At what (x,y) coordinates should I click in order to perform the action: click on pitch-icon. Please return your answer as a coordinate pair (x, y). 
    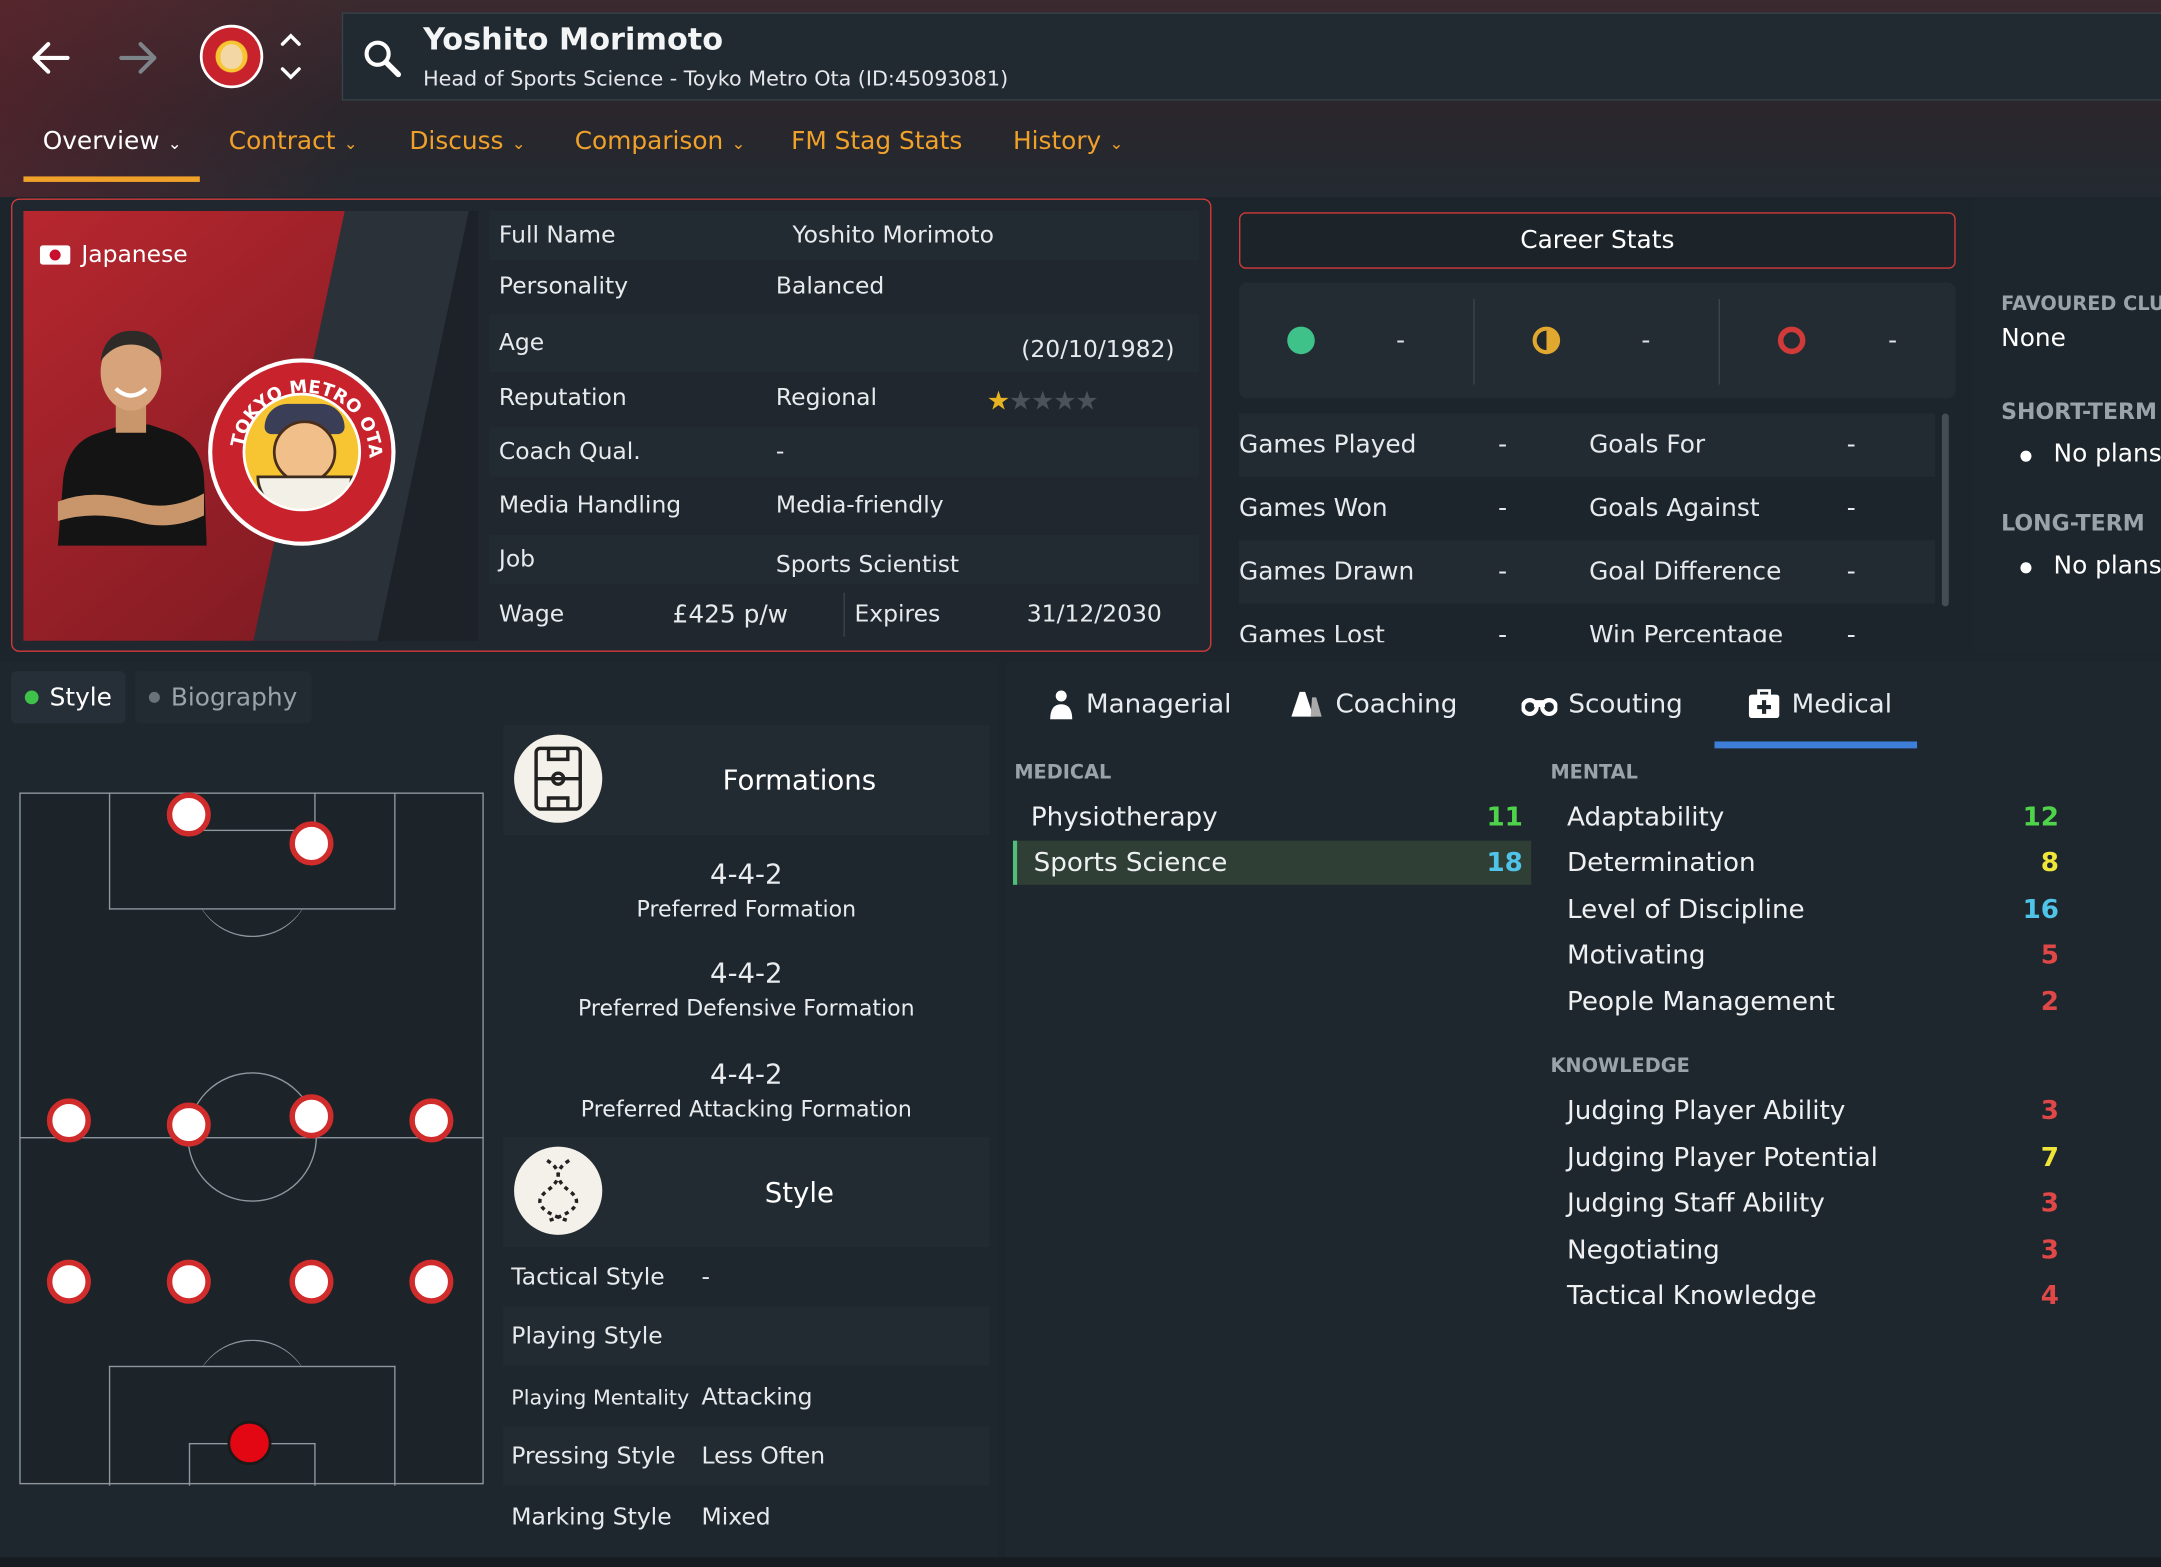
    Looking at the image, I should click on (558, 778).